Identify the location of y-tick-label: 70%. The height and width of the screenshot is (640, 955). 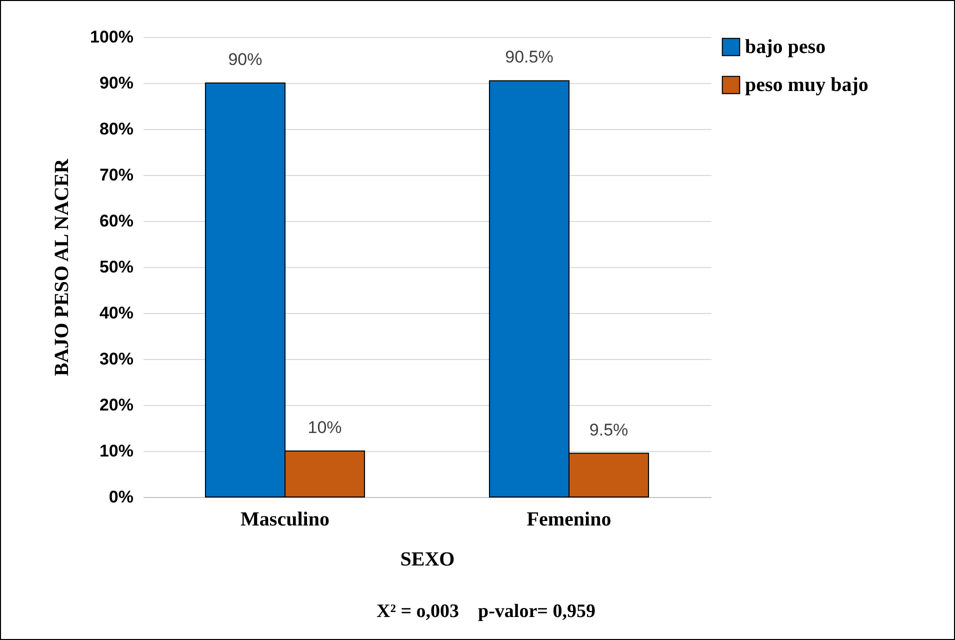
(116, 175).